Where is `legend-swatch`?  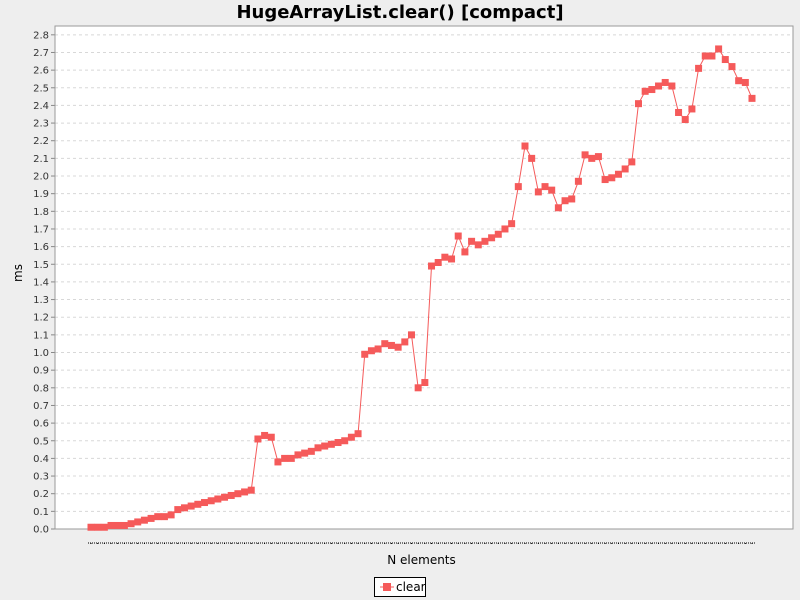
legend-swatch is located at coordinates (387, 587).